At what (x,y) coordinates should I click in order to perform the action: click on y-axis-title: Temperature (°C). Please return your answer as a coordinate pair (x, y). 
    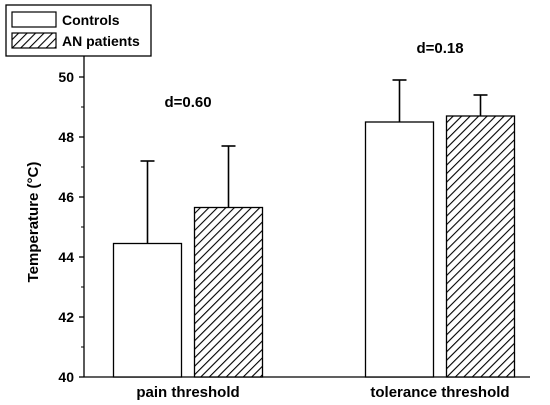
    Looking at the image, I should click on (33, 222).